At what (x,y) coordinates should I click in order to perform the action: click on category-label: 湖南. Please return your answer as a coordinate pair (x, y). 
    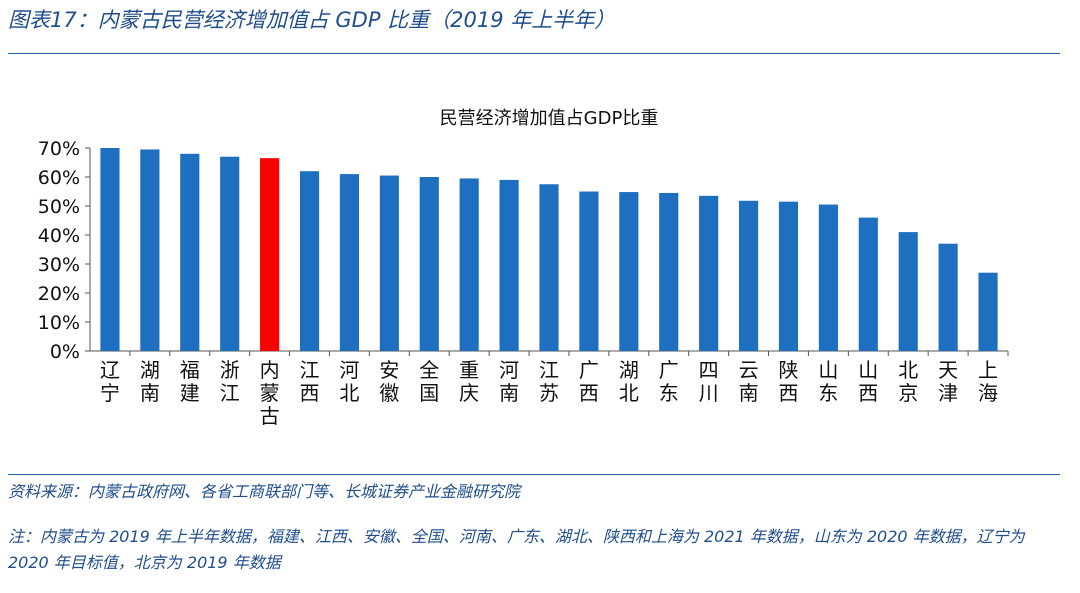
    Looking at the image, I should click on (150, 381).